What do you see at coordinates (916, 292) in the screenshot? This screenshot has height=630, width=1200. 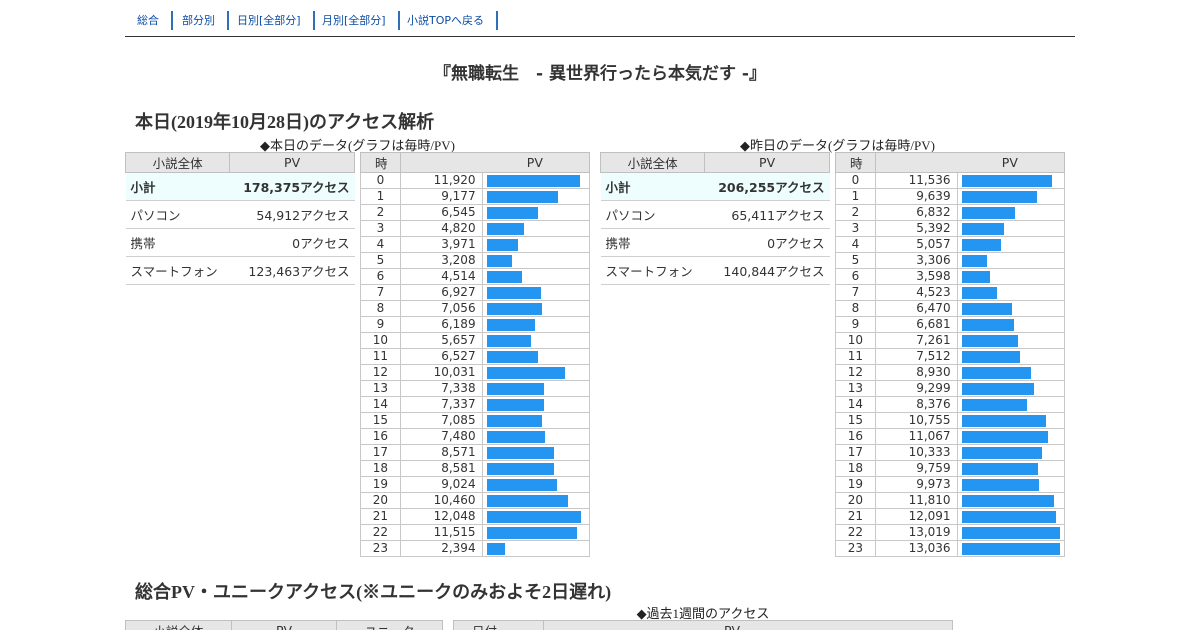 I see `pv-cell: 4,523` at bounding box center [916, 292].